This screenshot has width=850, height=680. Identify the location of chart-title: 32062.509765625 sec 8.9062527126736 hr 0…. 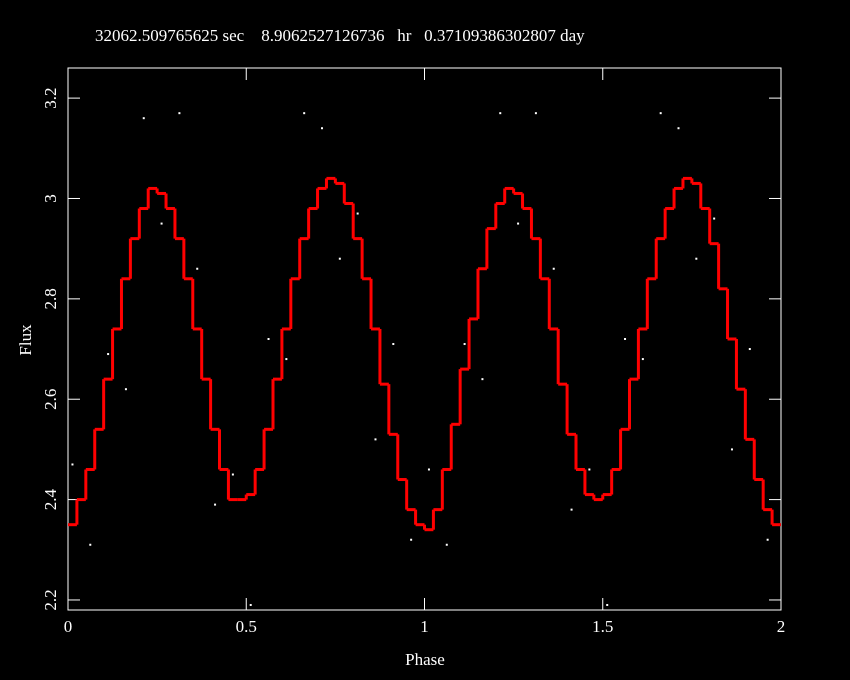
(340, 35).